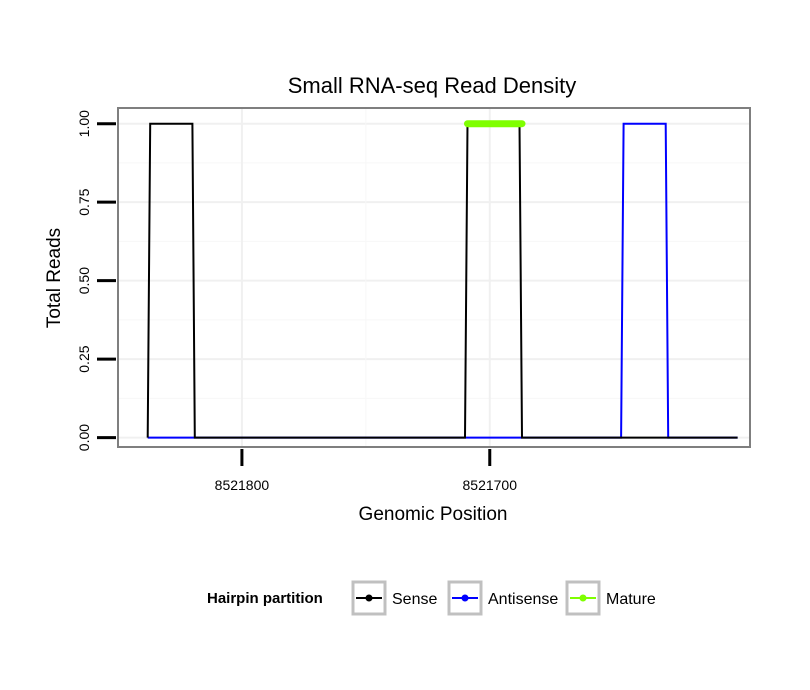 The image size is (810, 690). What do you see at coordinates (414, 599) in the screenshot?
I see `legend-label-sense: Sense` at bounding box center [414, 599].